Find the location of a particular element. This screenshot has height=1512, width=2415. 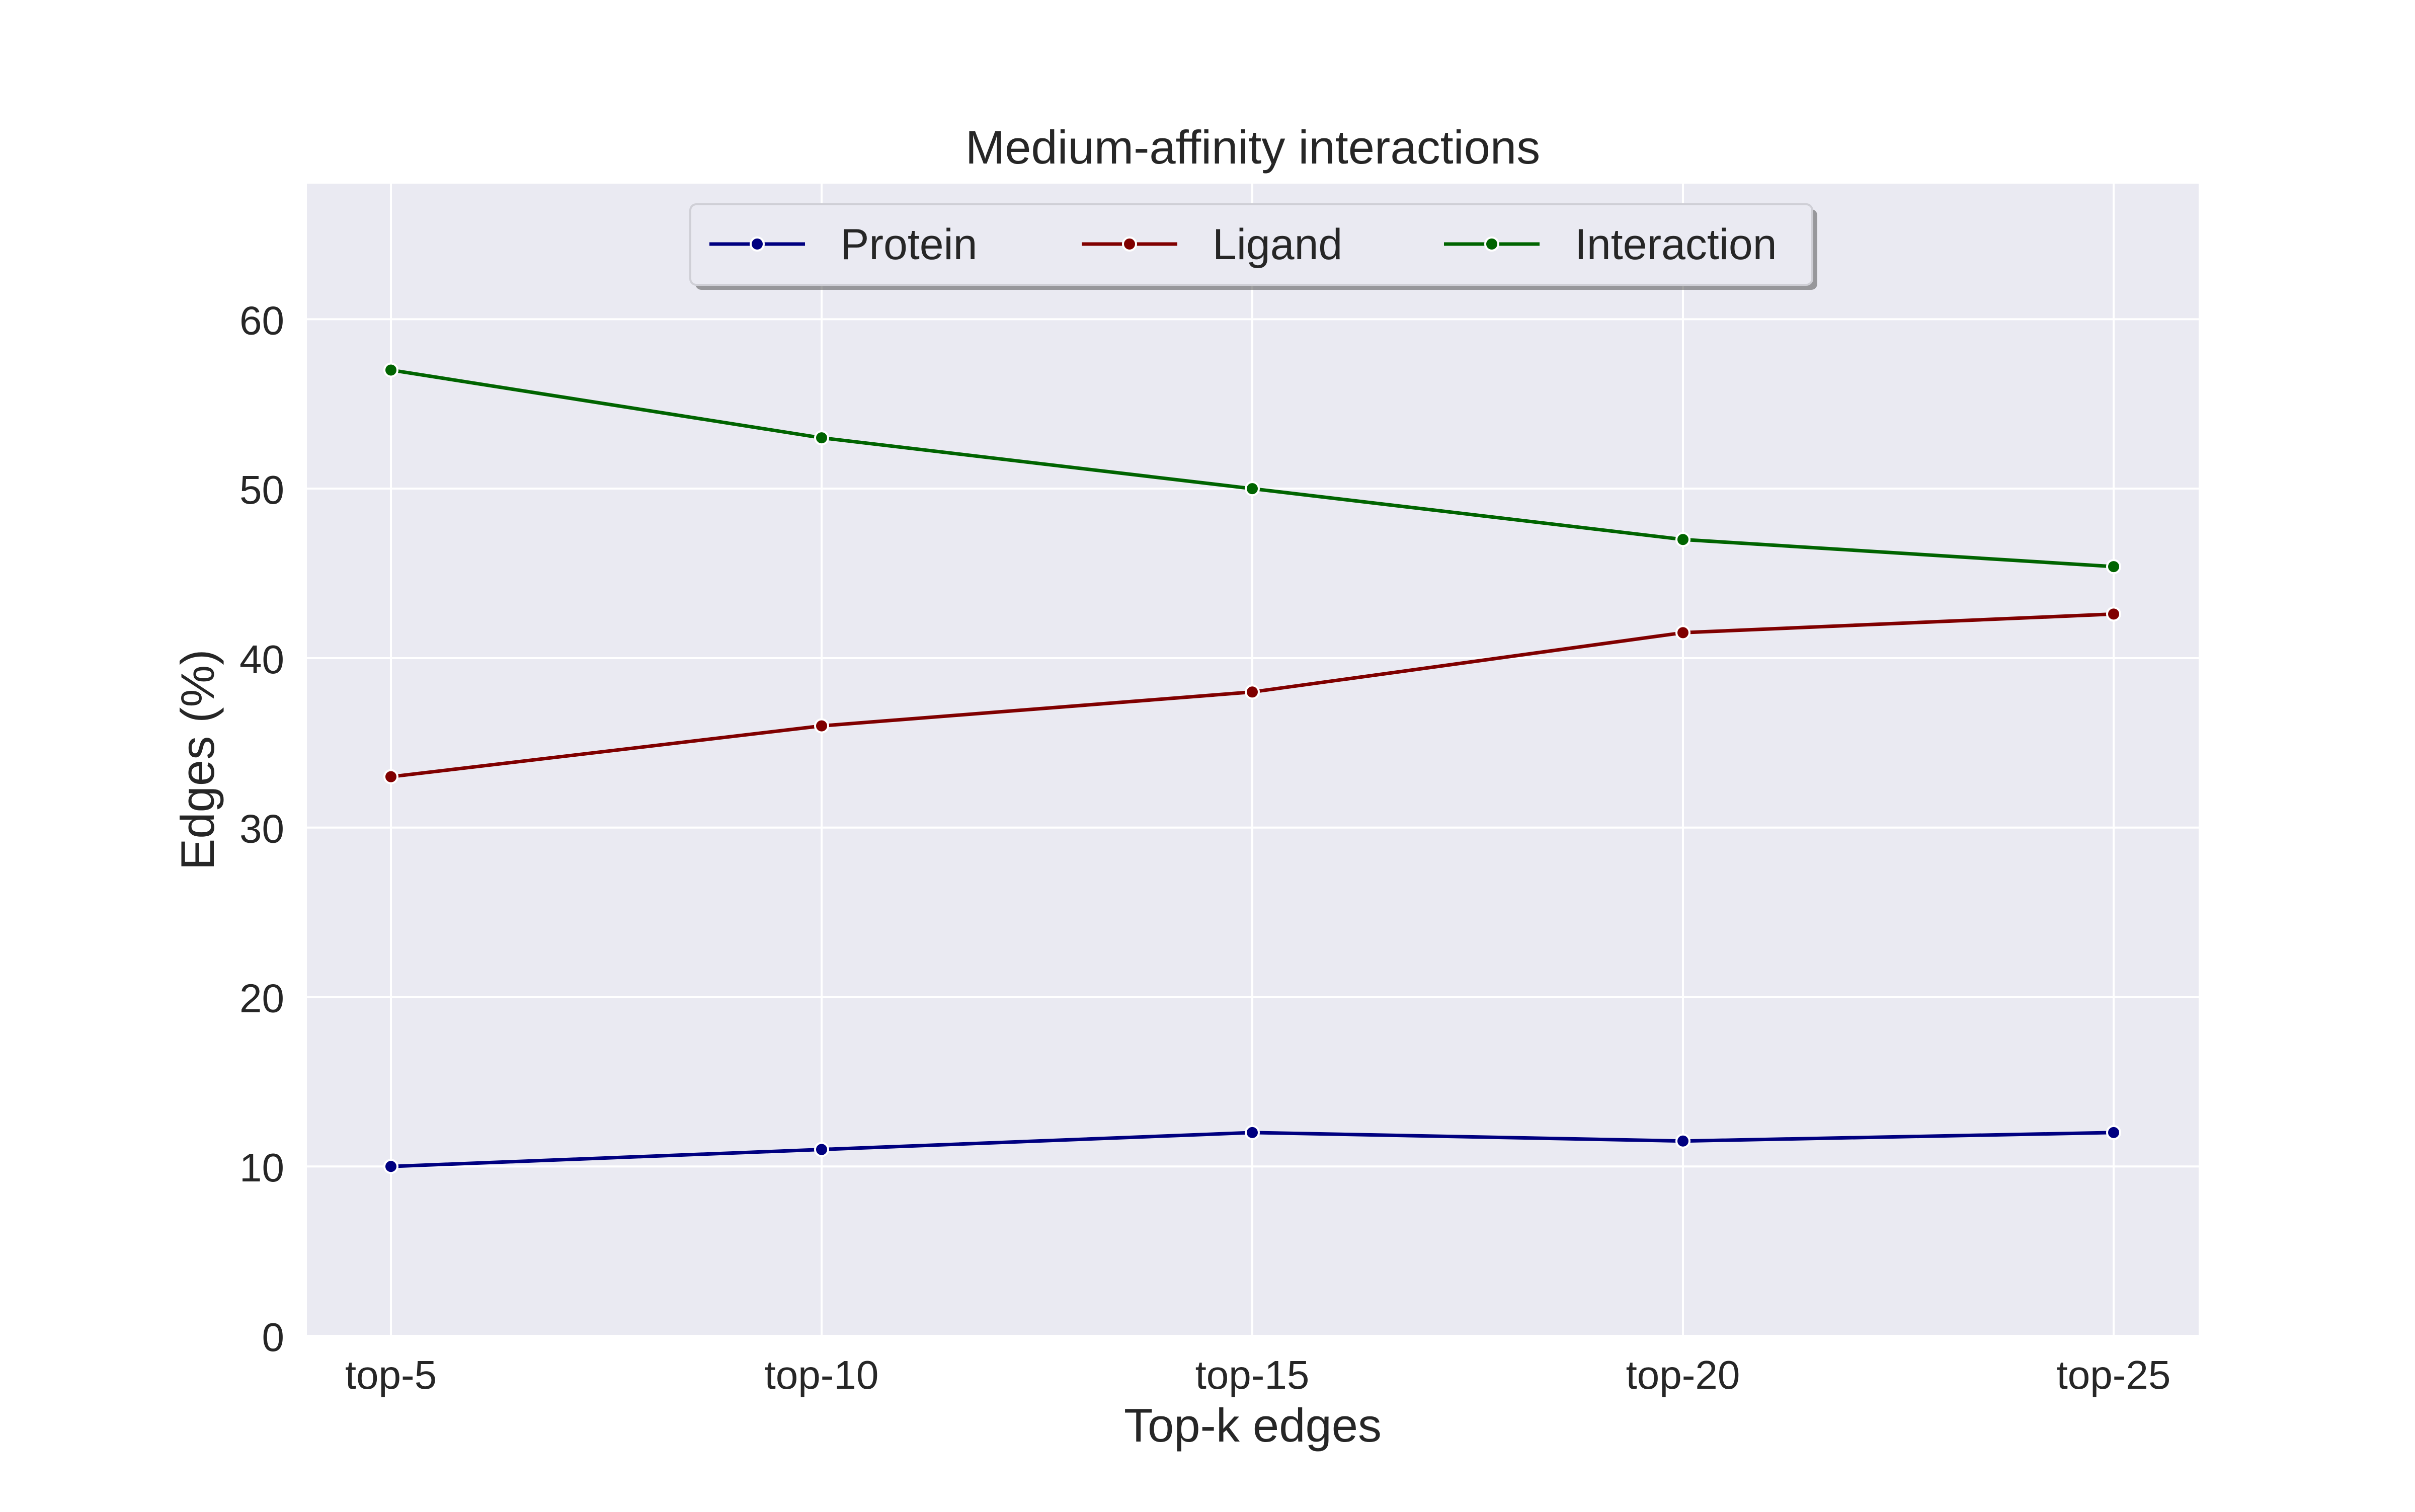

x-tick-label: top-5 is located at coordinates (391, 1374).